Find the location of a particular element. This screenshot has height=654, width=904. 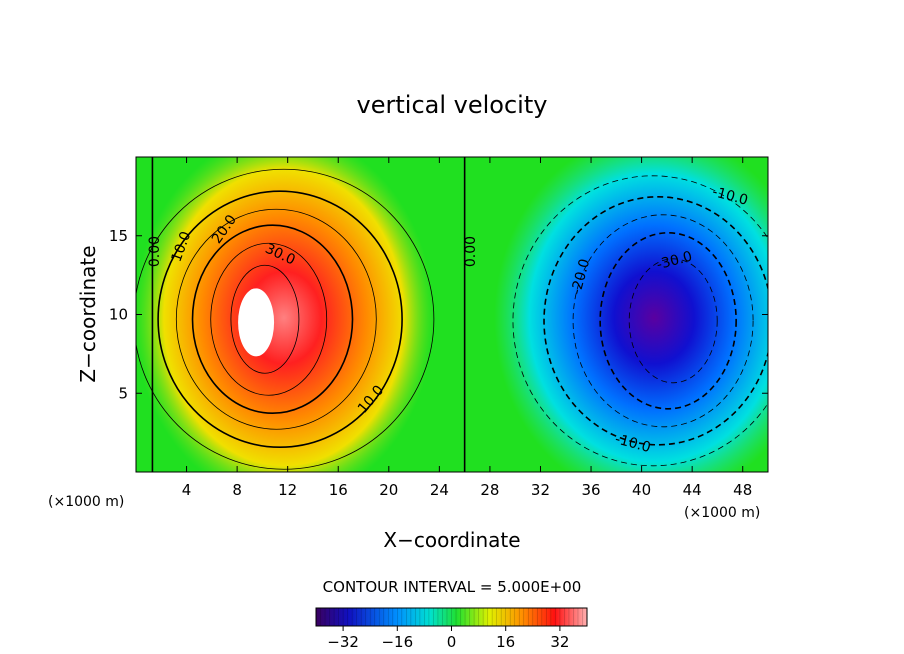

y-axis-label: Z−coordinate is located at coordinates (88, 313).